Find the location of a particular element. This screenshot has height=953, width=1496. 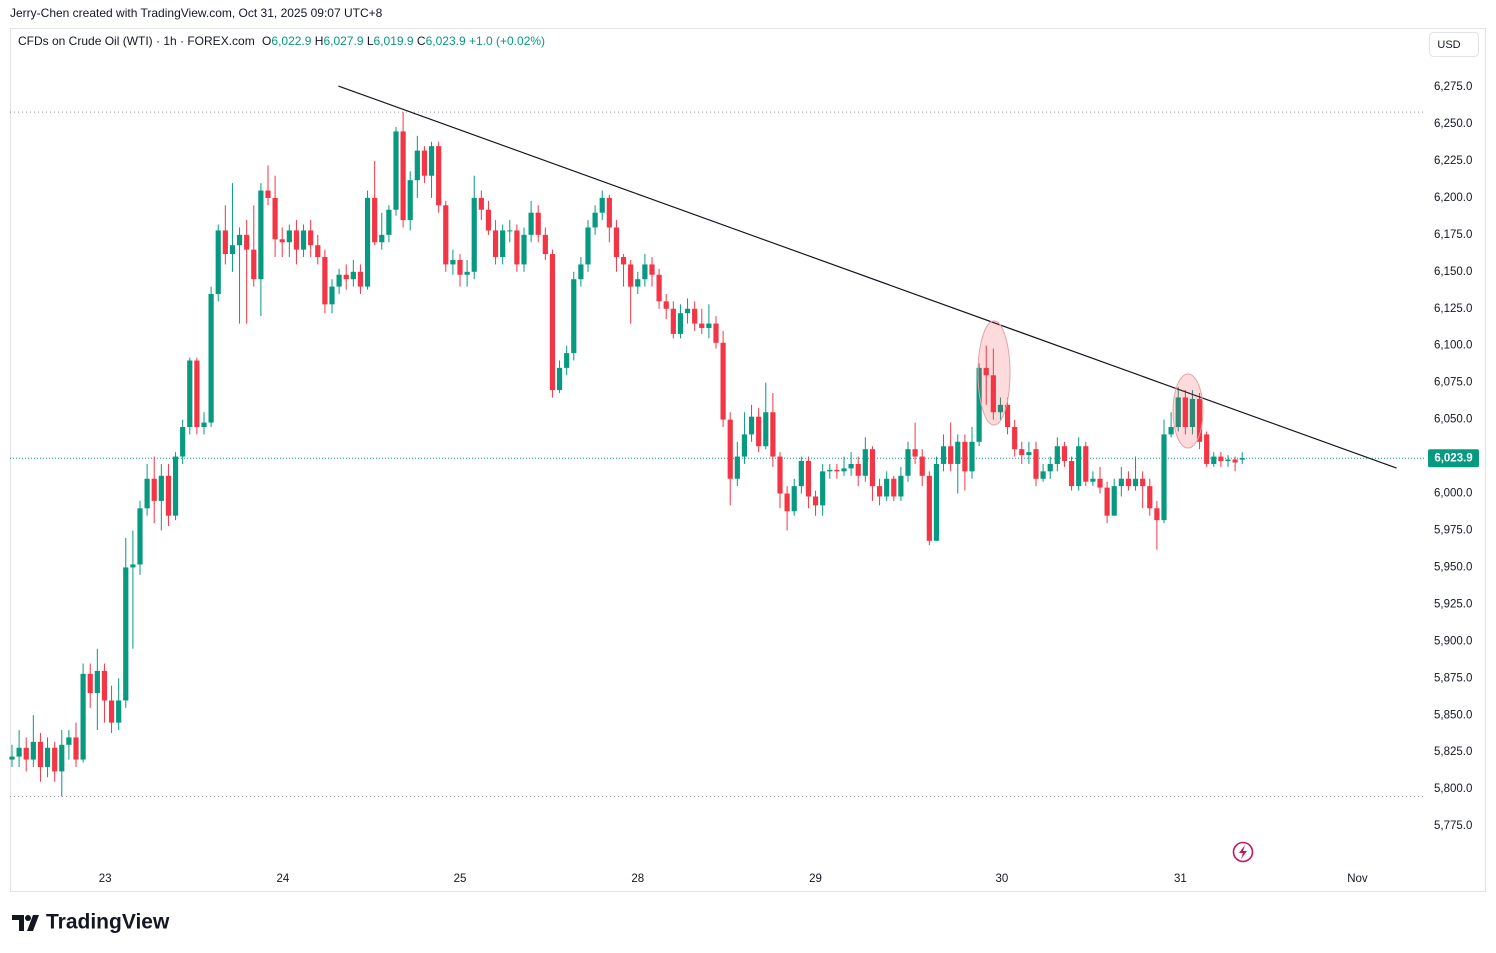

alert-ring is located at coordinates (1243, 852).